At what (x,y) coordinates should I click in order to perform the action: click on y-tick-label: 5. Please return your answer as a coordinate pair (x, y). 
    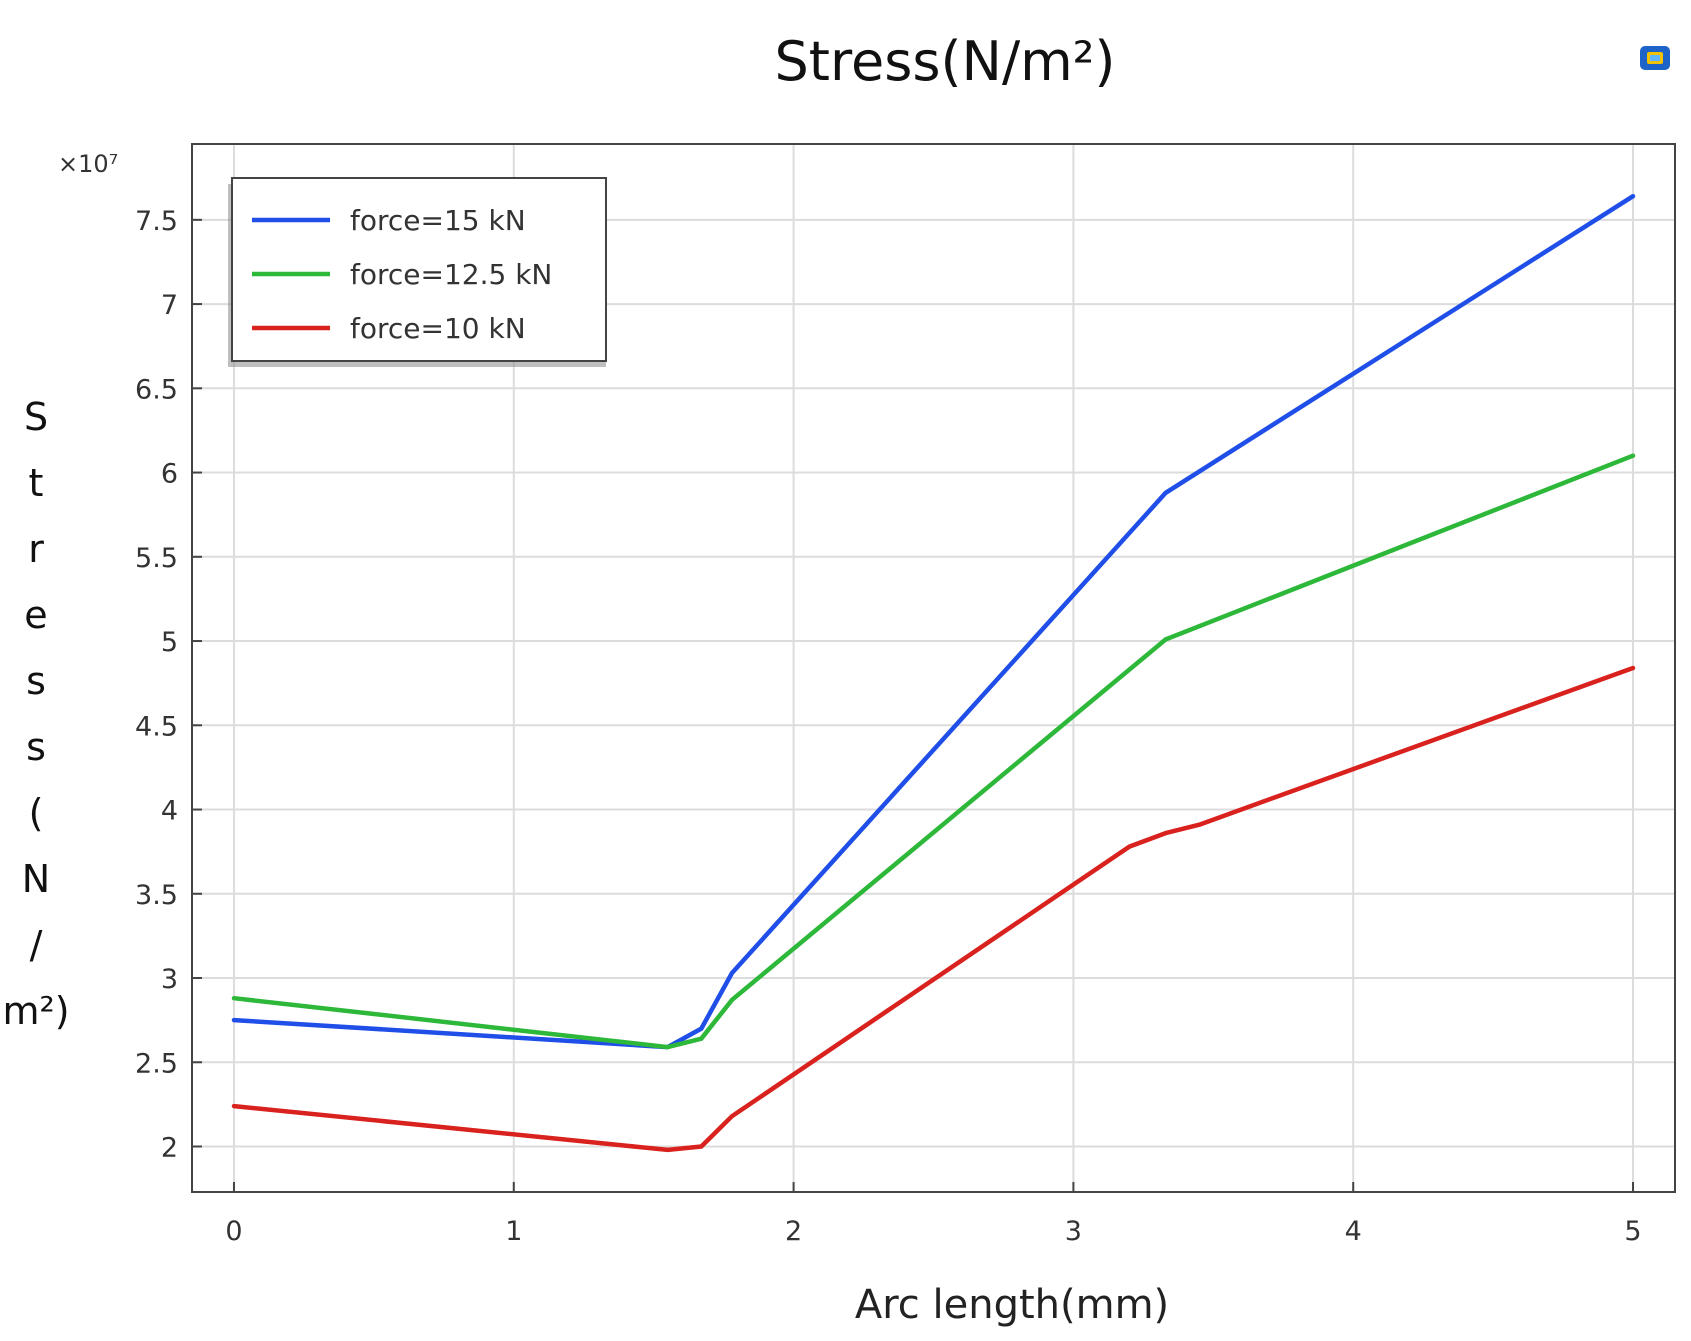
    Looking at the image, I should click on (169, 642).